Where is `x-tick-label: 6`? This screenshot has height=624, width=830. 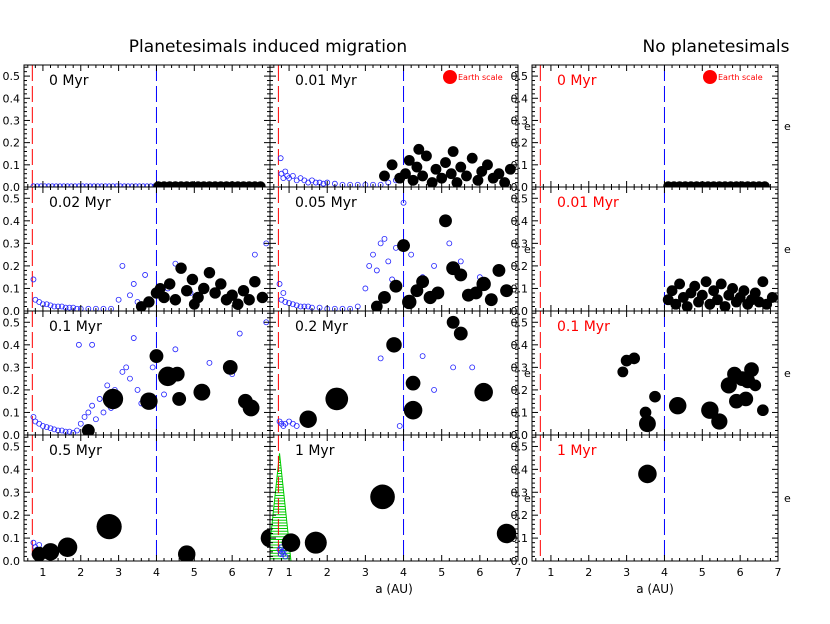
x-tick-label: 6 is located at coordinates (740, 572).